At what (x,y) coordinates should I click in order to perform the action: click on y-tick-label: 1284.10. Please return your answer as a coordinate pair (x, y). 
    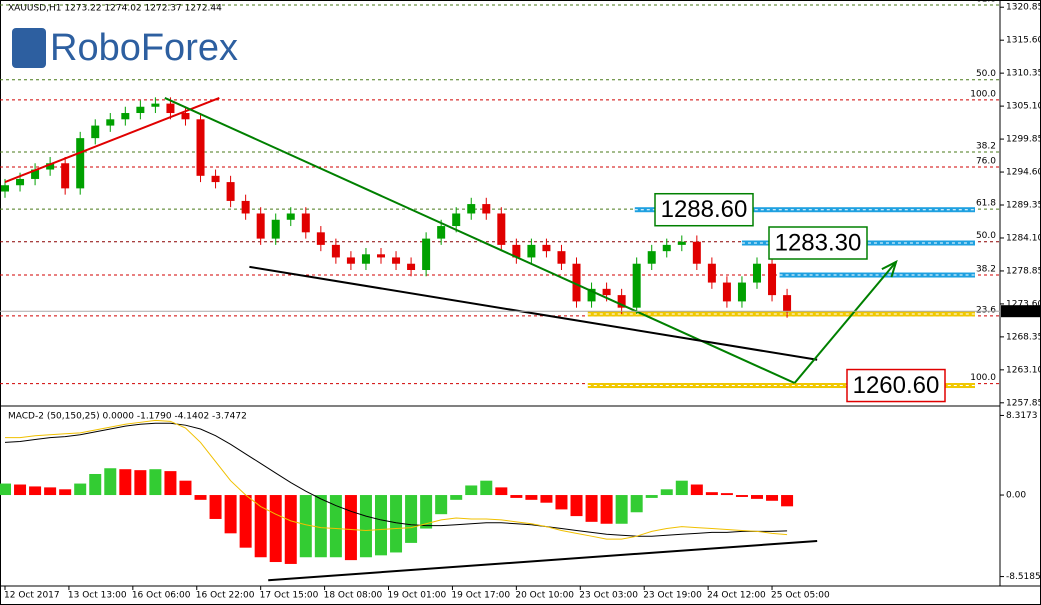
    Looking at the image, I should click on (1023, 238).